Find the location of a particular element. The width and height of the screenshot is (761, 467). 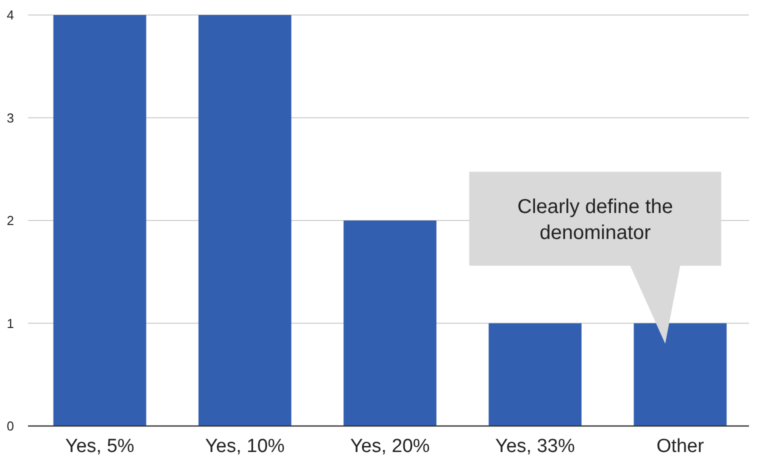

y-tick-label: 2 is located at coordinates (10, 220).